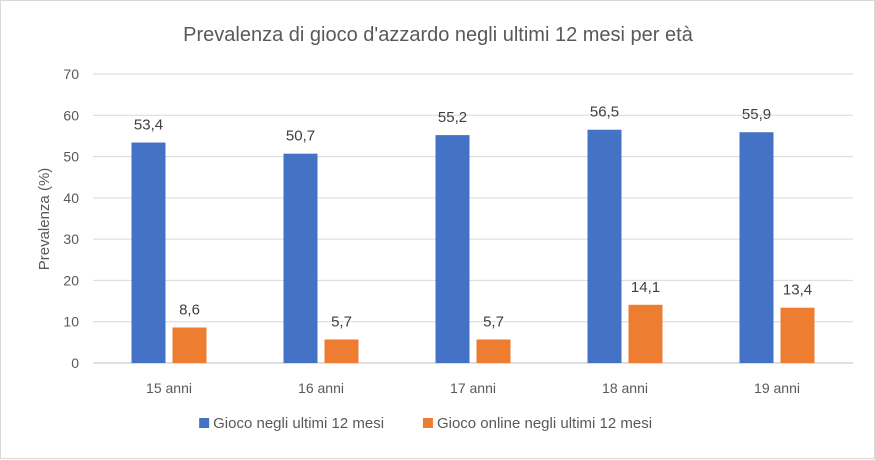 Image resolution: width=875 pixels, height=460 pixels. Describe the element at coordinates (44, 219) in the screenshot. I see `y-axis-label: Prevalenza (%)` at that location.